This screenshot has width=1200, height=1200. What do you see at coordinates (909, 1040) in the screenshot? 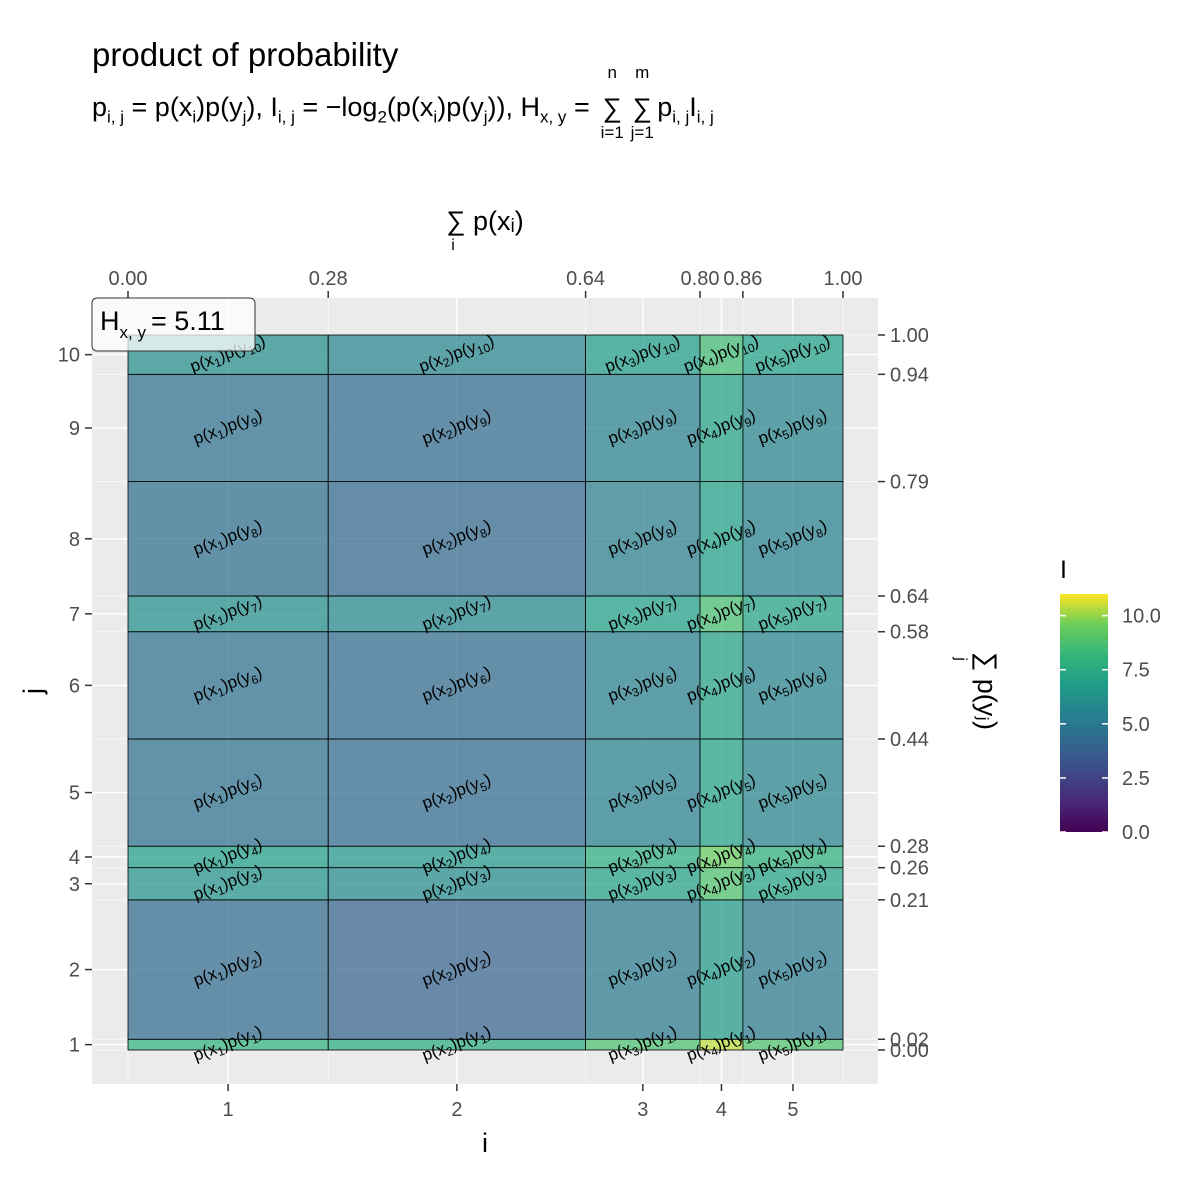
I see `y2-tick-label-1: 0.02` at bounding box center [909, 1040].